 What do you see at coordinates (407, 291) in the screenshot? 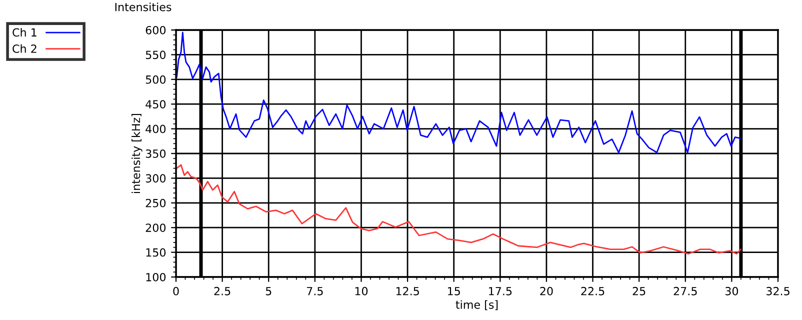
I see `x-tick-label: 12.5` at bounding box center [407, 291].